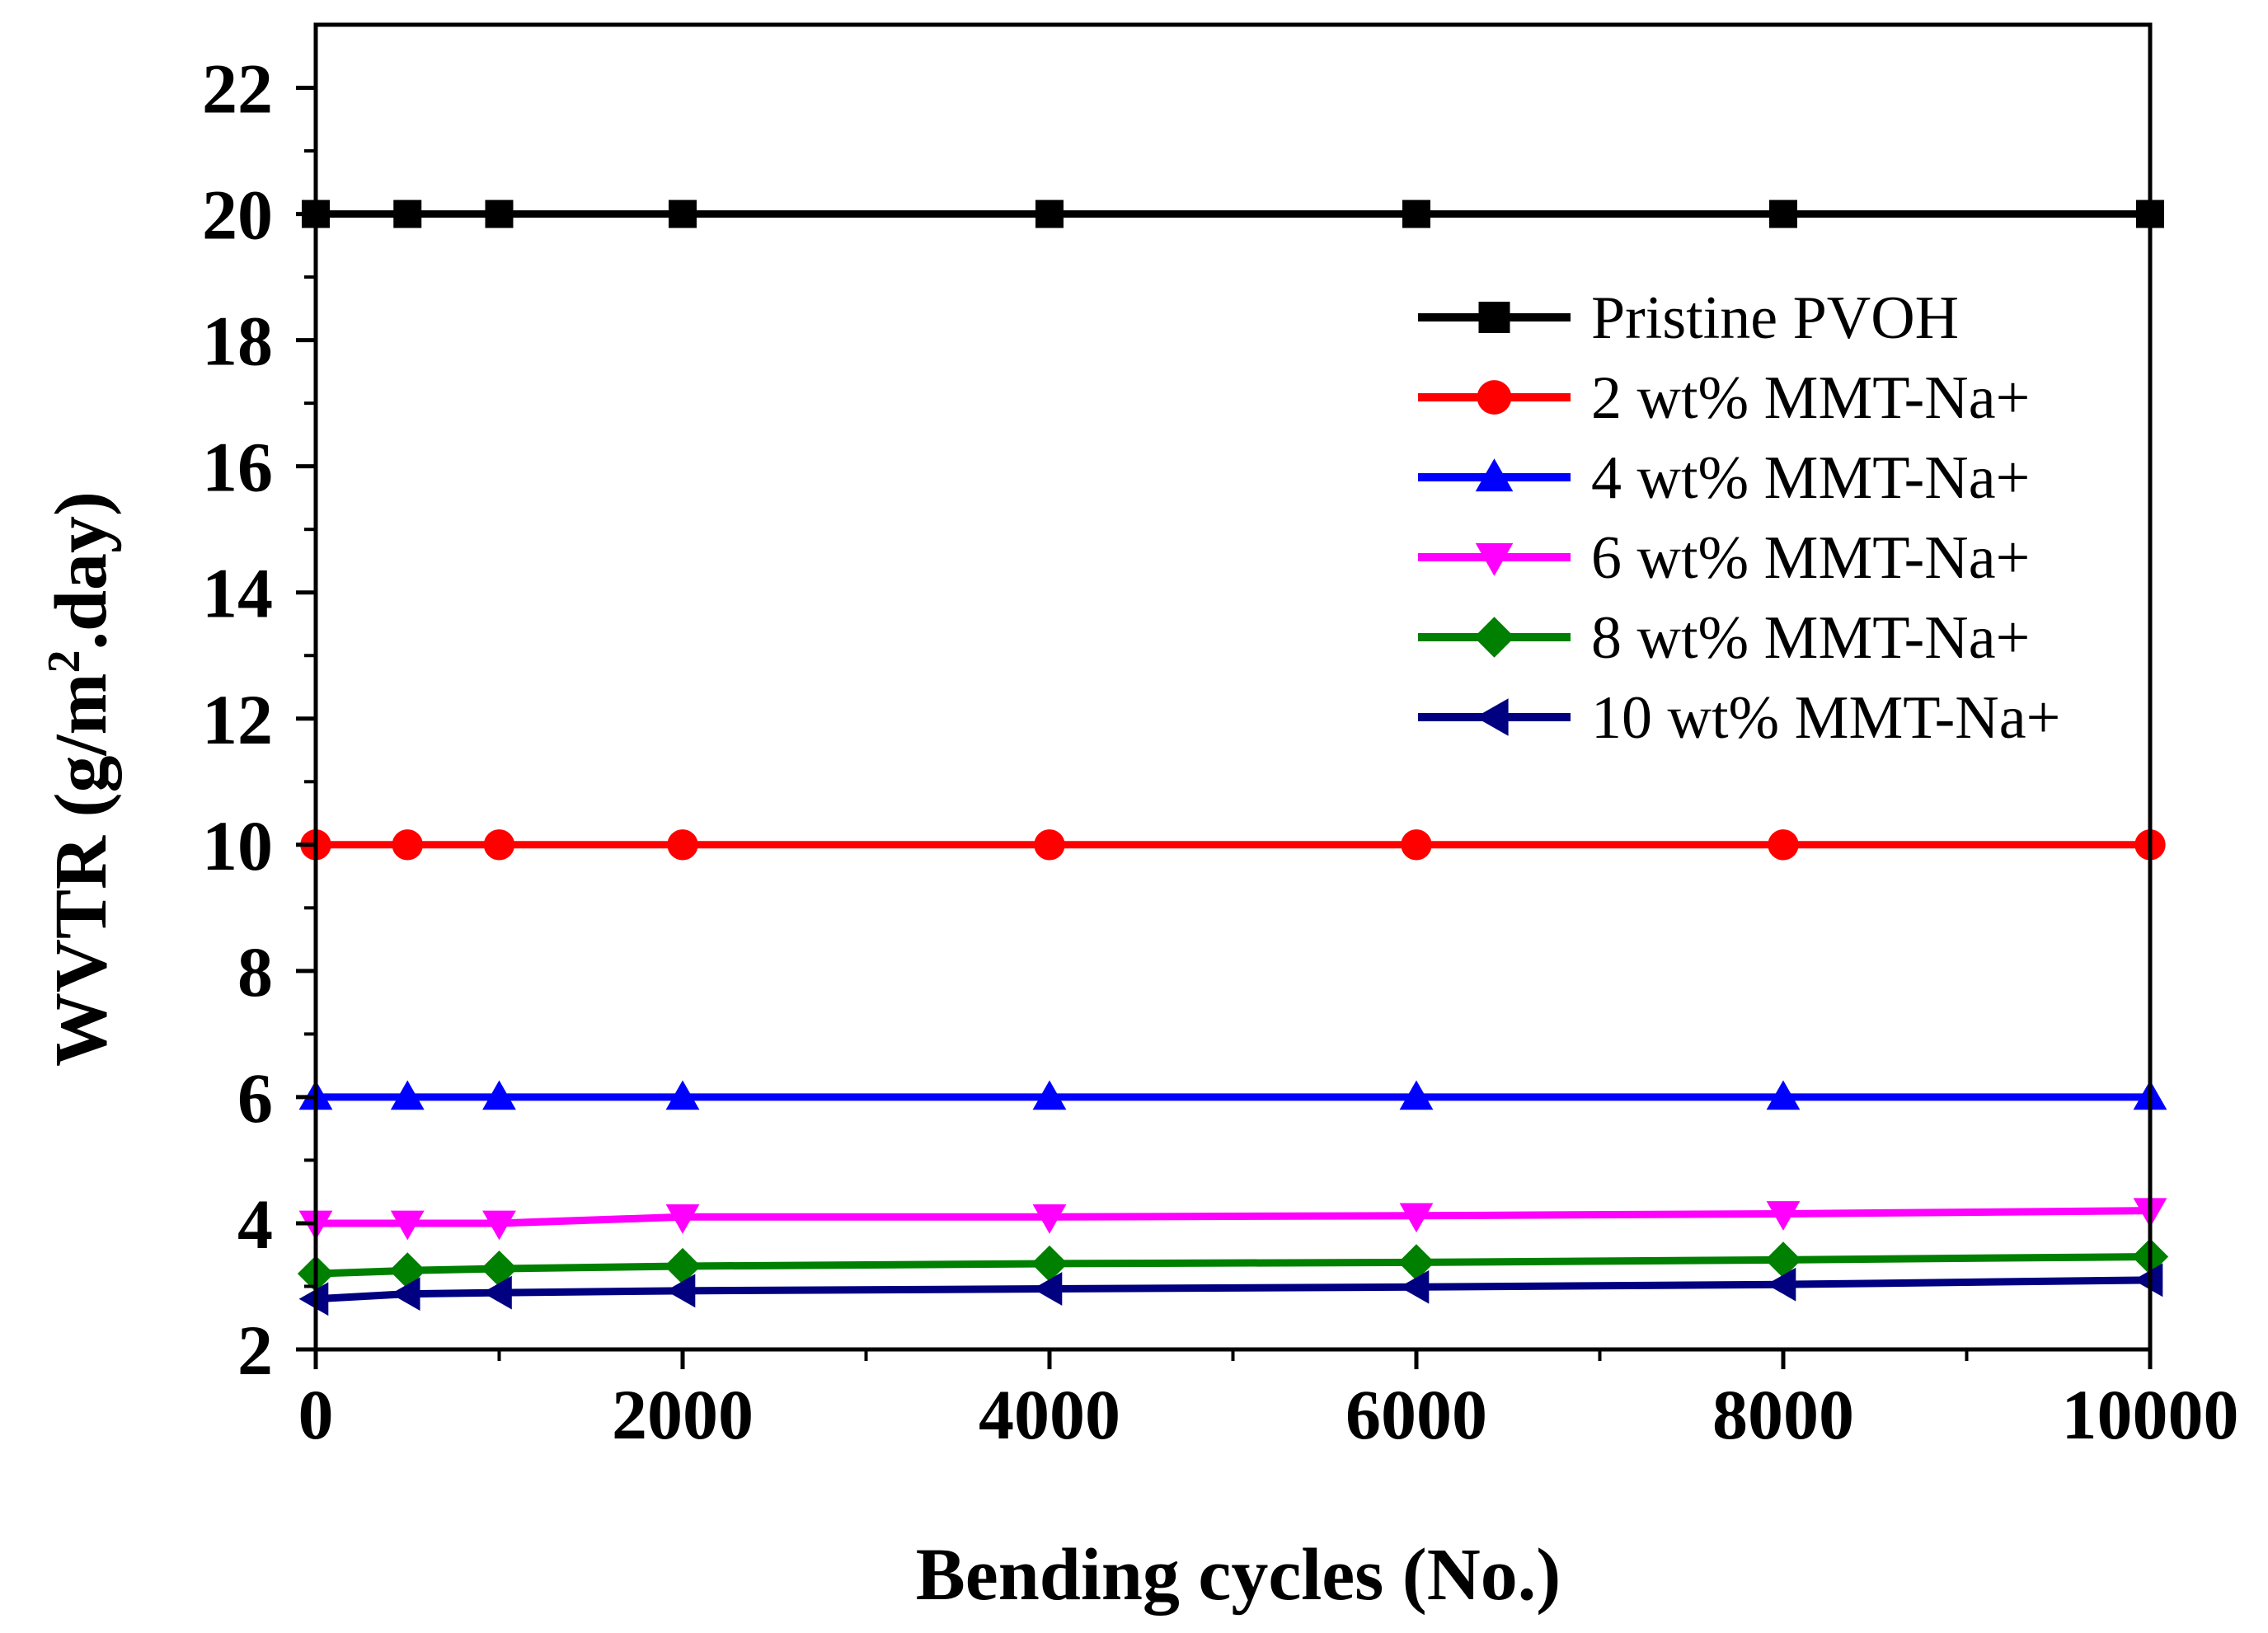 The image size is (2268, 1633). What do you see at coordinates (1416, 1414) in the screenshot?
I see `x-tick-label: 6000` at bounding box center [1416, 1414].